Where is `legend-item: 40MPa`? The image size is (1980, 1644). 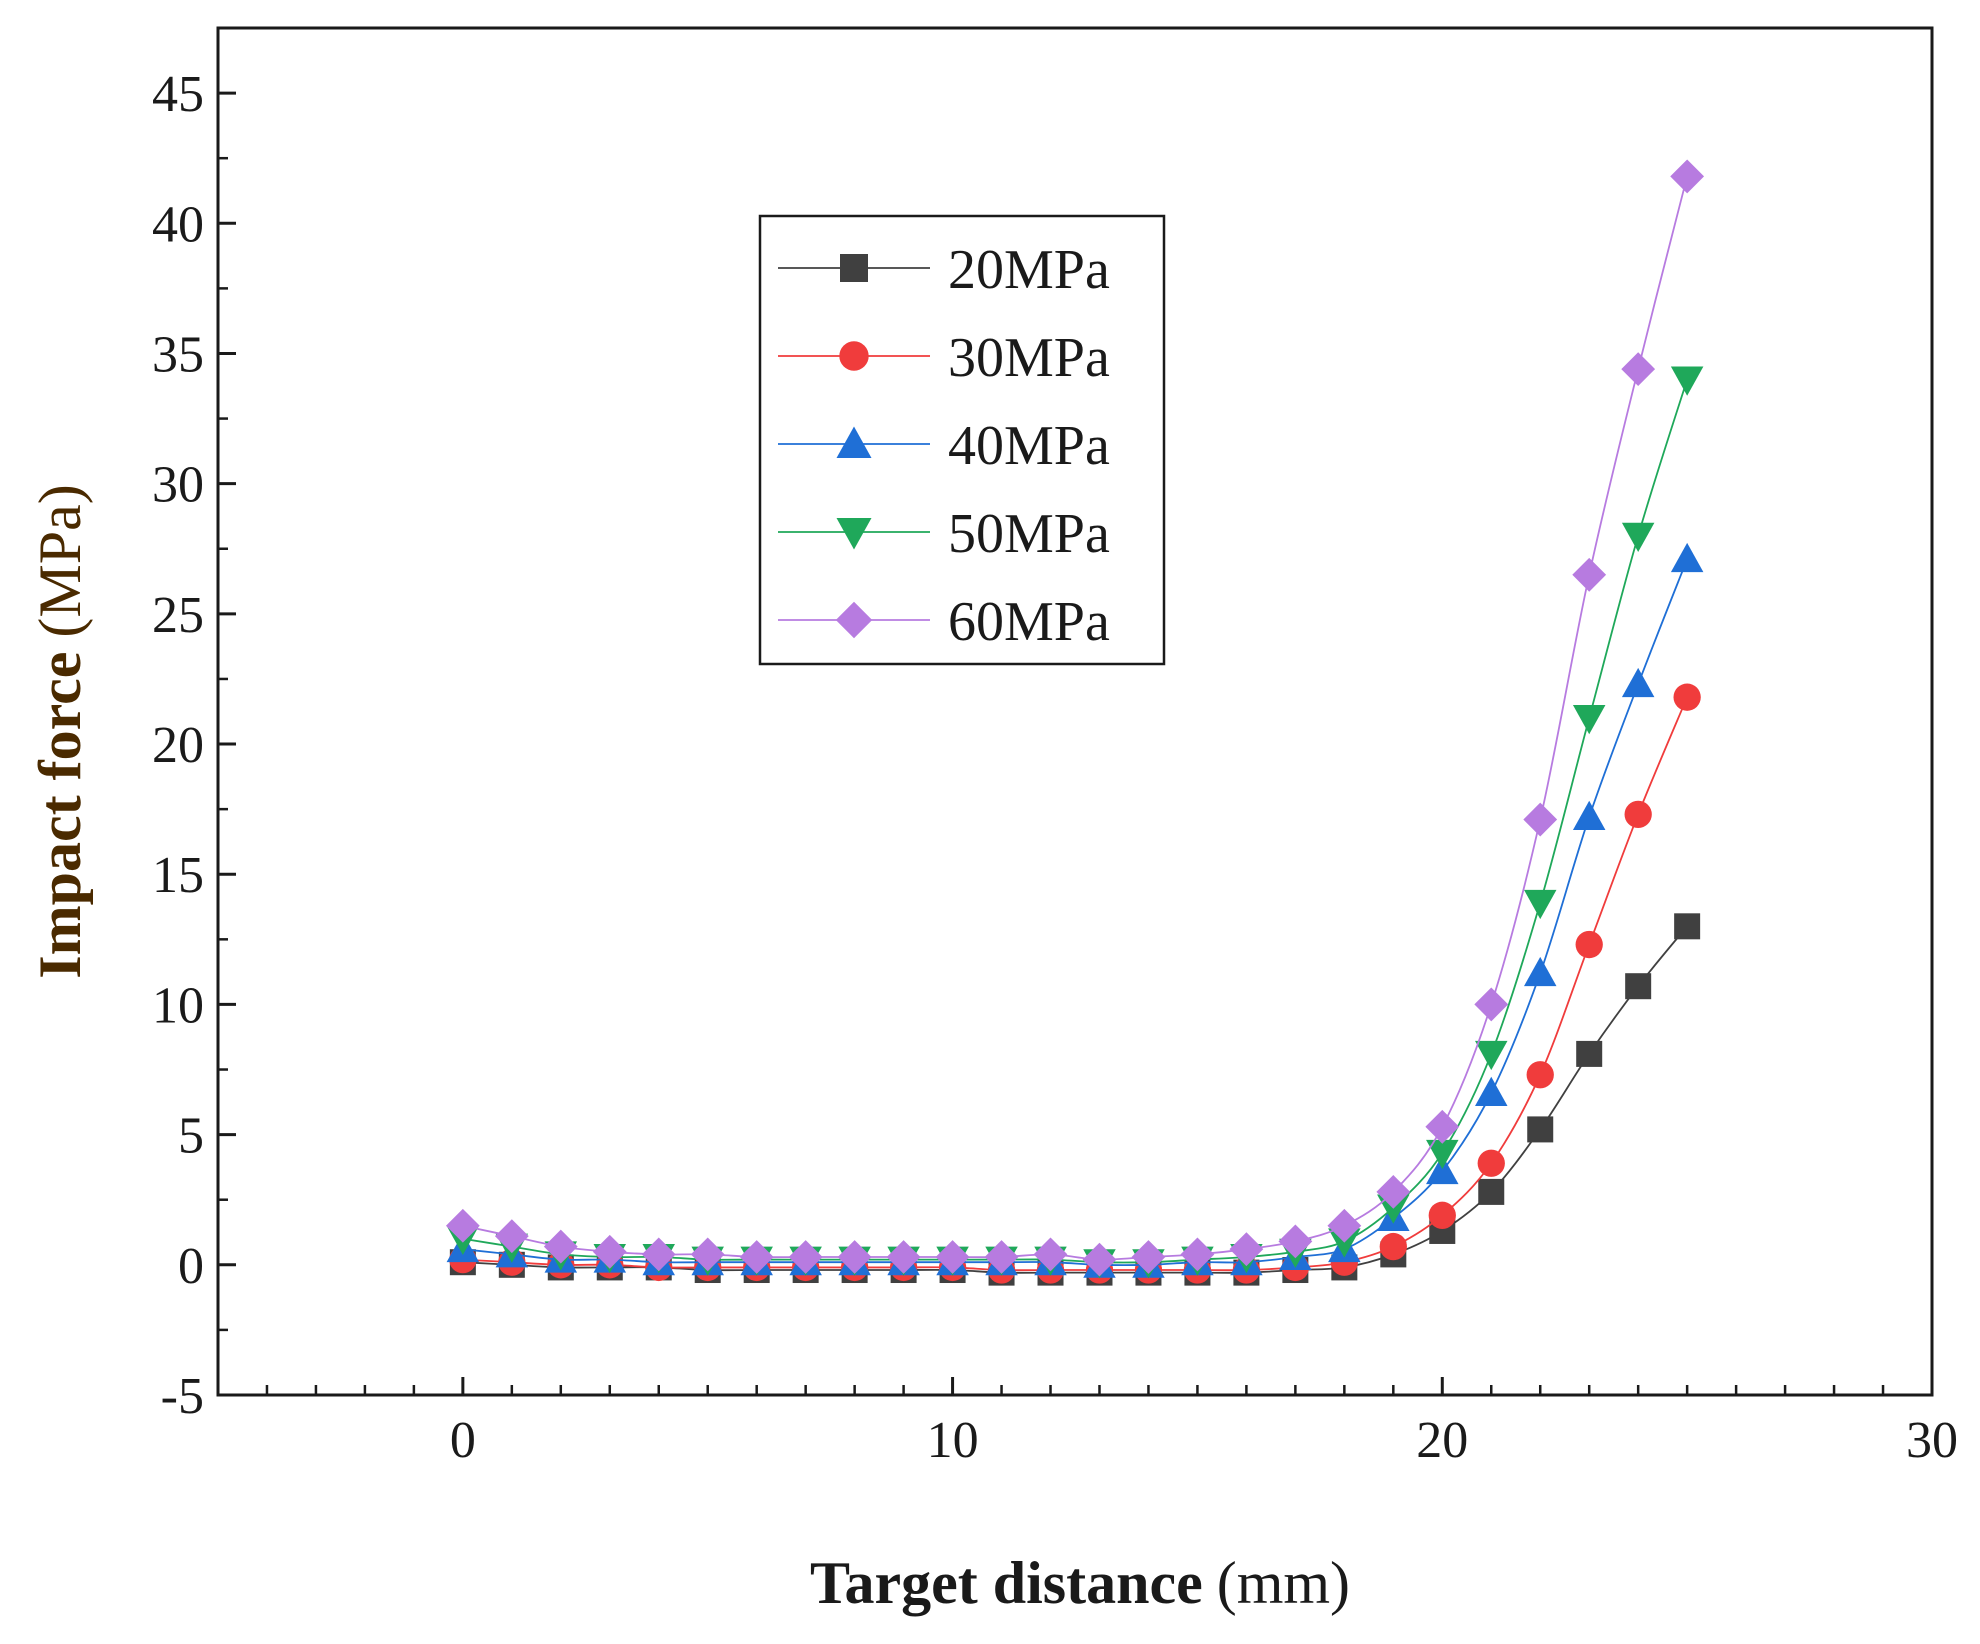 legend-item: 40MPa is located at coordinates (944, 446).